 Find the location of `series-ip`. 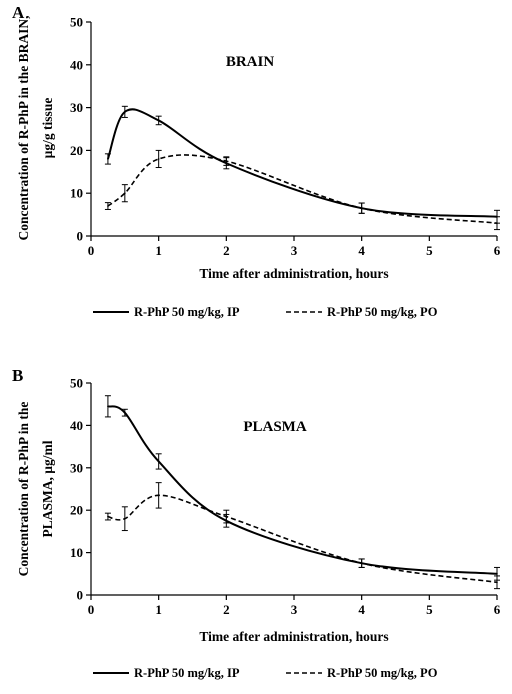

series-ip is located at coordinates (302, 164).